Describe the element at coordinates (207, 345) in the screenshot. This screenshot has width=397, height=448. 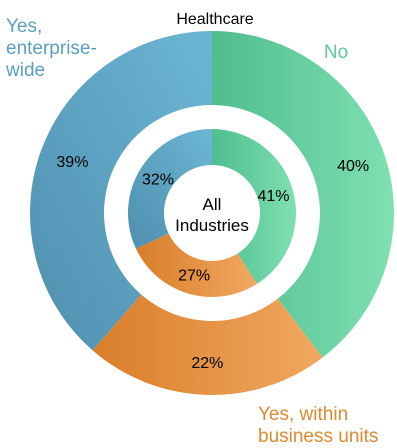
I see `outer-slice-within-business-units` at that location.